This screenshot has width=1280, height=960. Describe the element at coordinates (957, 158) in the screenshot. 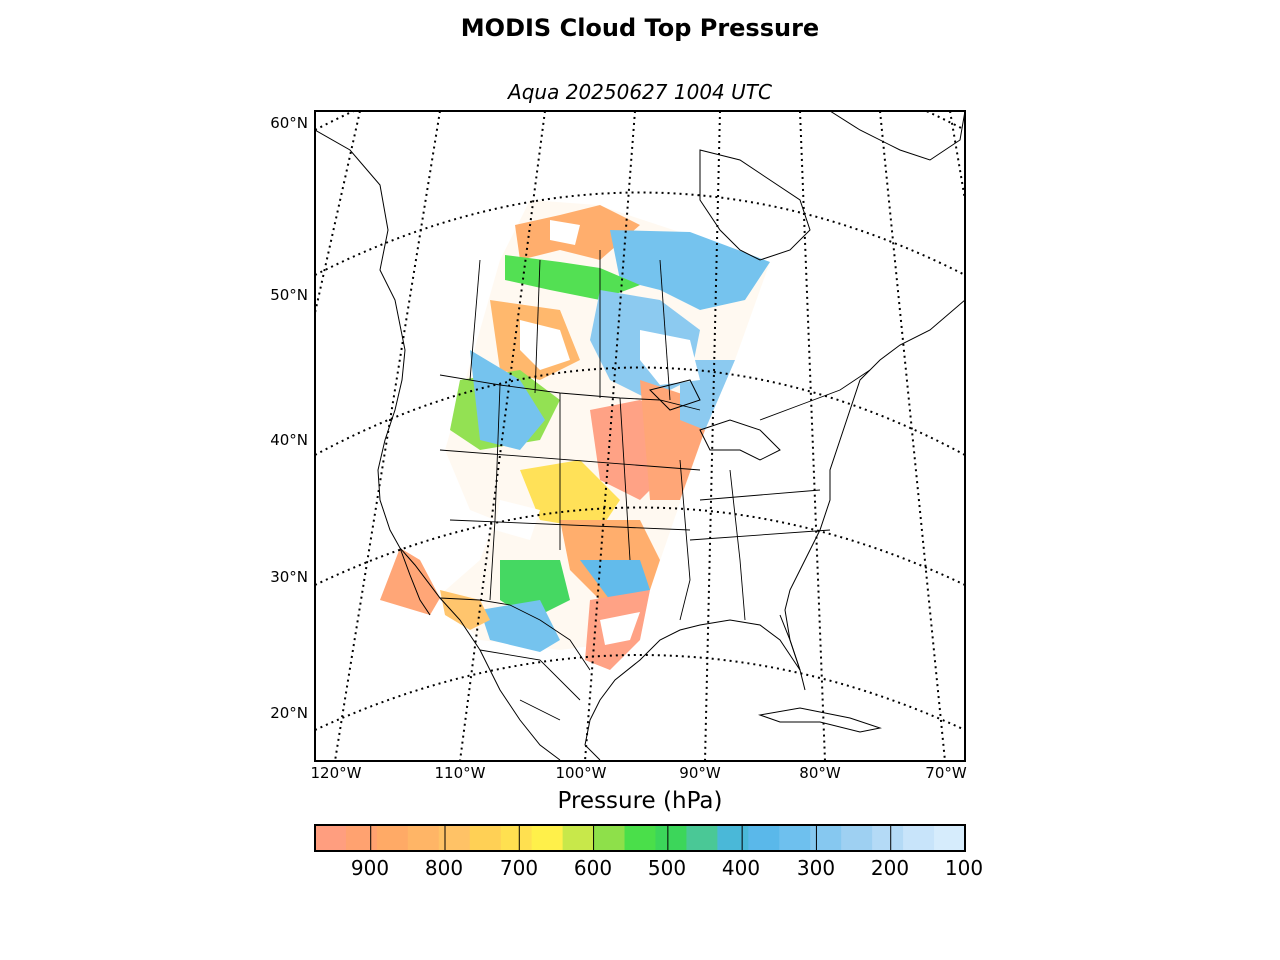

I see `meridian-60w` at that location.